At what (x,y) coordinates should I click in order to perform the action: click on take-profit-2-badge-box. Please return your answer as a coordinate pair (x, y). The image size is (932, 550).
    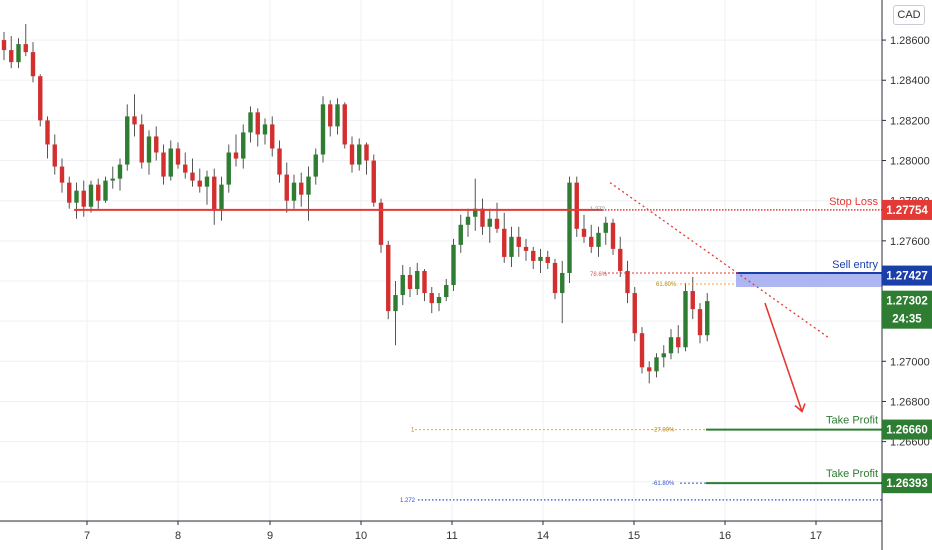
    Looking at the image, I should click on (907, 483).